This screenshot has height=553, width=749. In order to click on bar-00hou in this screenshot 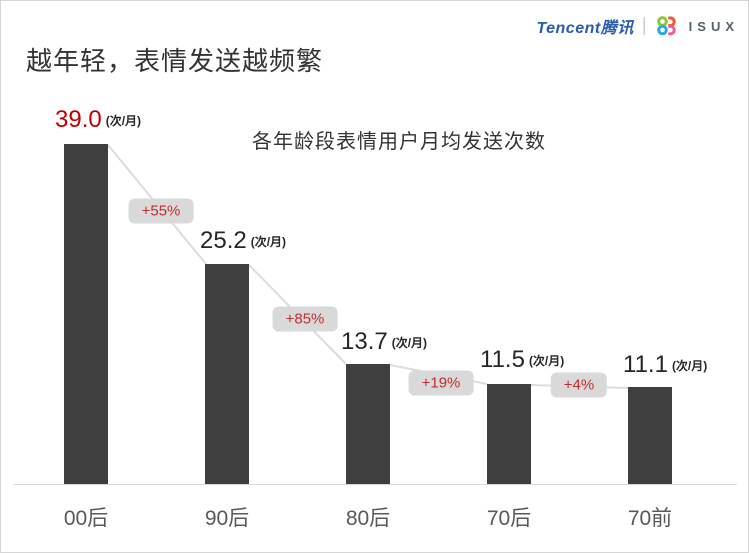, I will do `click(86, 314)`.